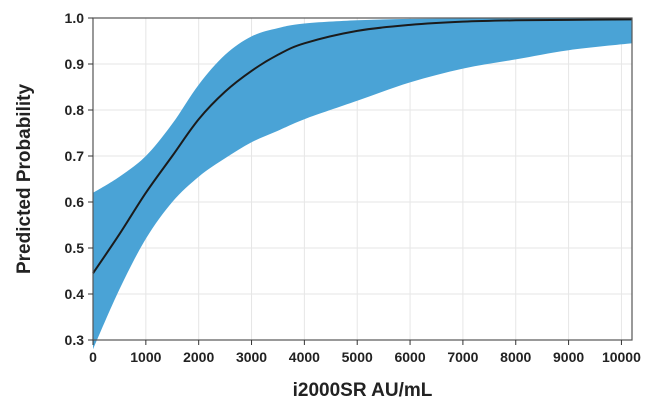  I want to click on y-tick-label: 0.8, so click(75, 110).